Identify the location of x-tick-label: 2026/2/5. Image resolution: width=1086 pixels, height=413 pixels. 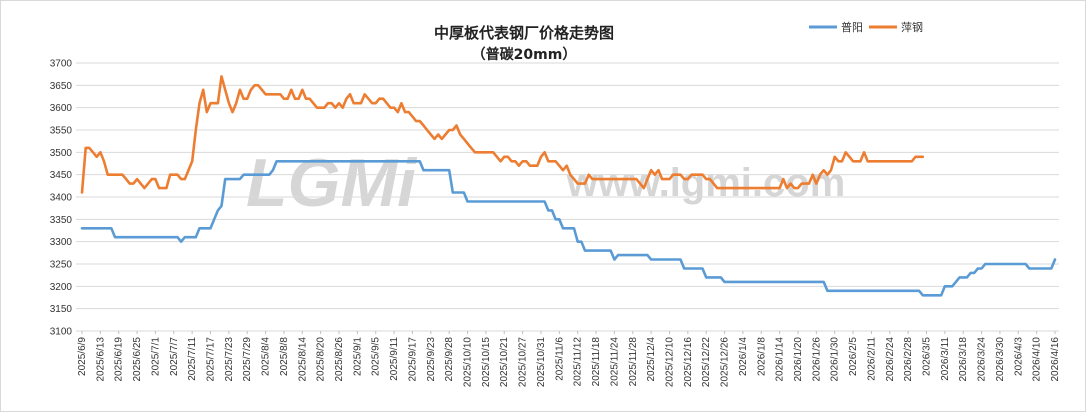
(853, 356).